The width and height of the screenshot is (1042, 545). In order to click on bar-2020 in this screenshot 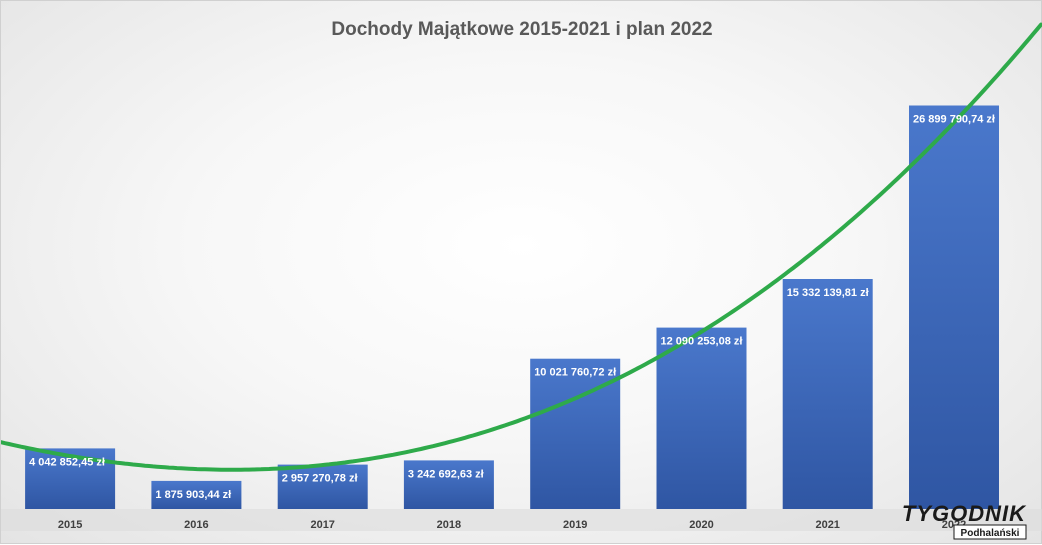, I will do `click(701, 418)`.